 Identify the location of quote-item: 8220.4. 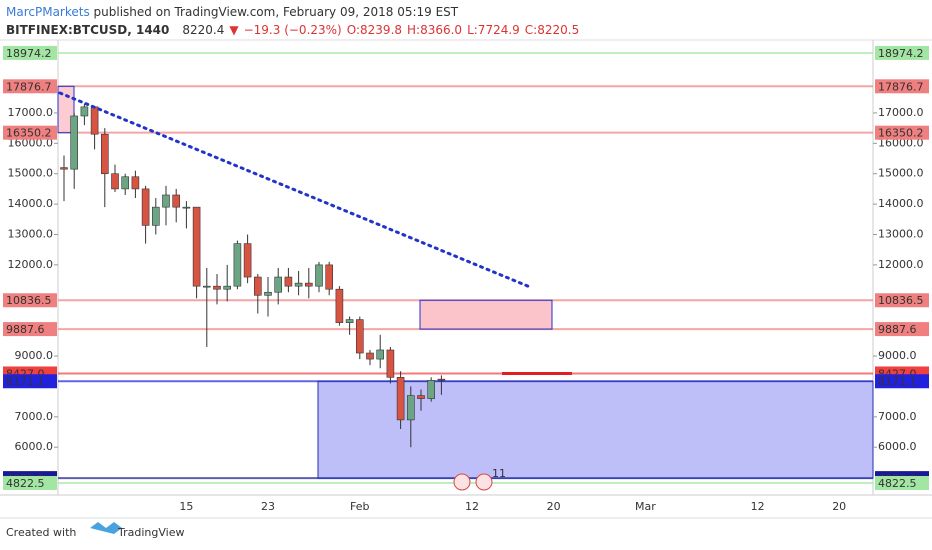
(203, 30).